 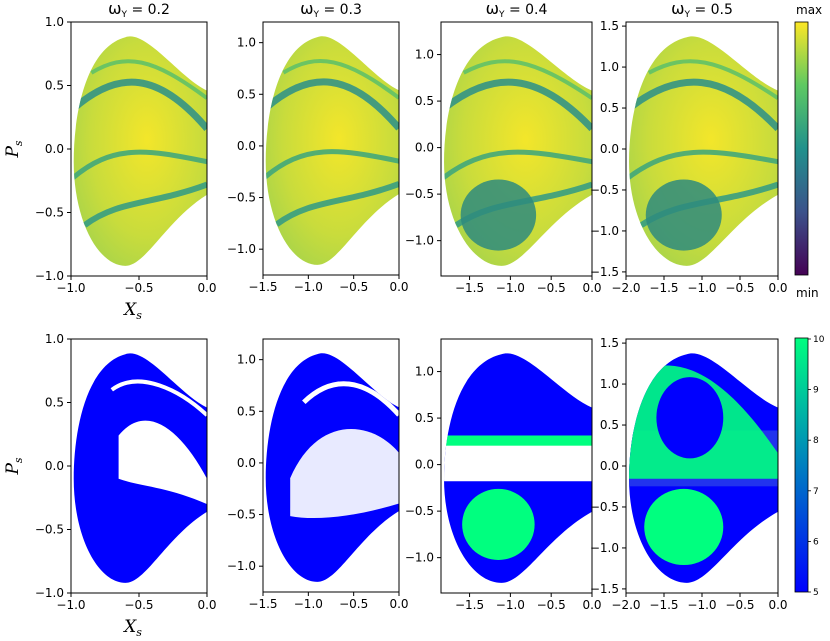 I want to click on gap-band, so click(x=158, y=398).